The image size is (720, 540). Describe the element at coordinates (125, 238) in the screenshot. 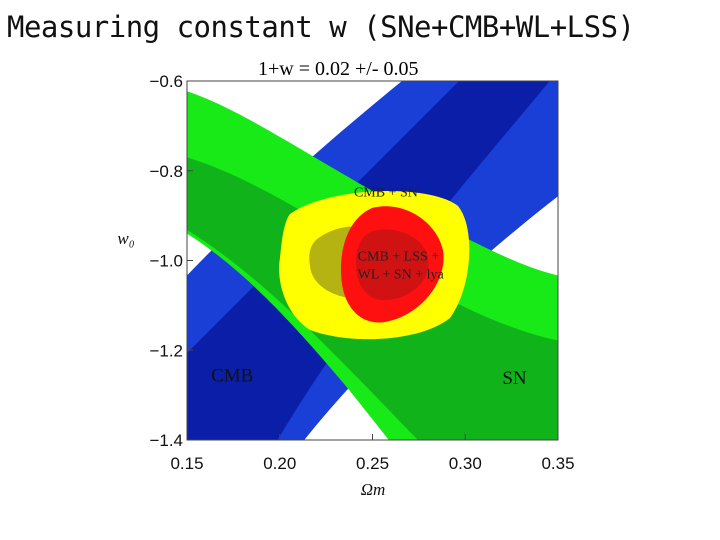

I see `y-axis-label: w₀` at that location.